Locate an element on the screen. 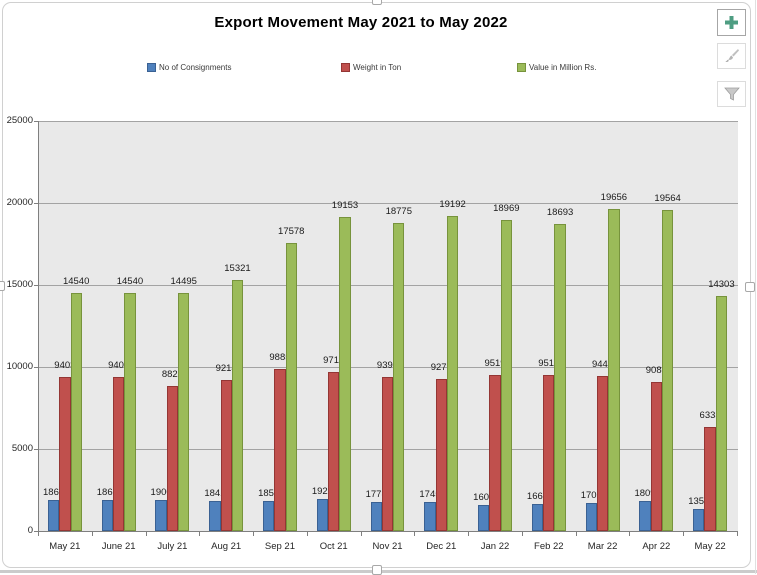 Image resolution: width=757 pixels, height=575 pixels. sheet-gridline-right is located at coordinates (755, 287).